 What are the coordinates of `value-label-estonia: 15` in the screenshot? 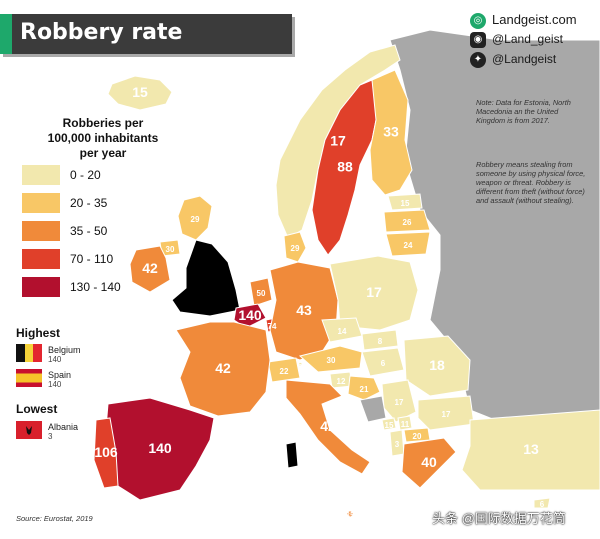 It's located at (405, 203).